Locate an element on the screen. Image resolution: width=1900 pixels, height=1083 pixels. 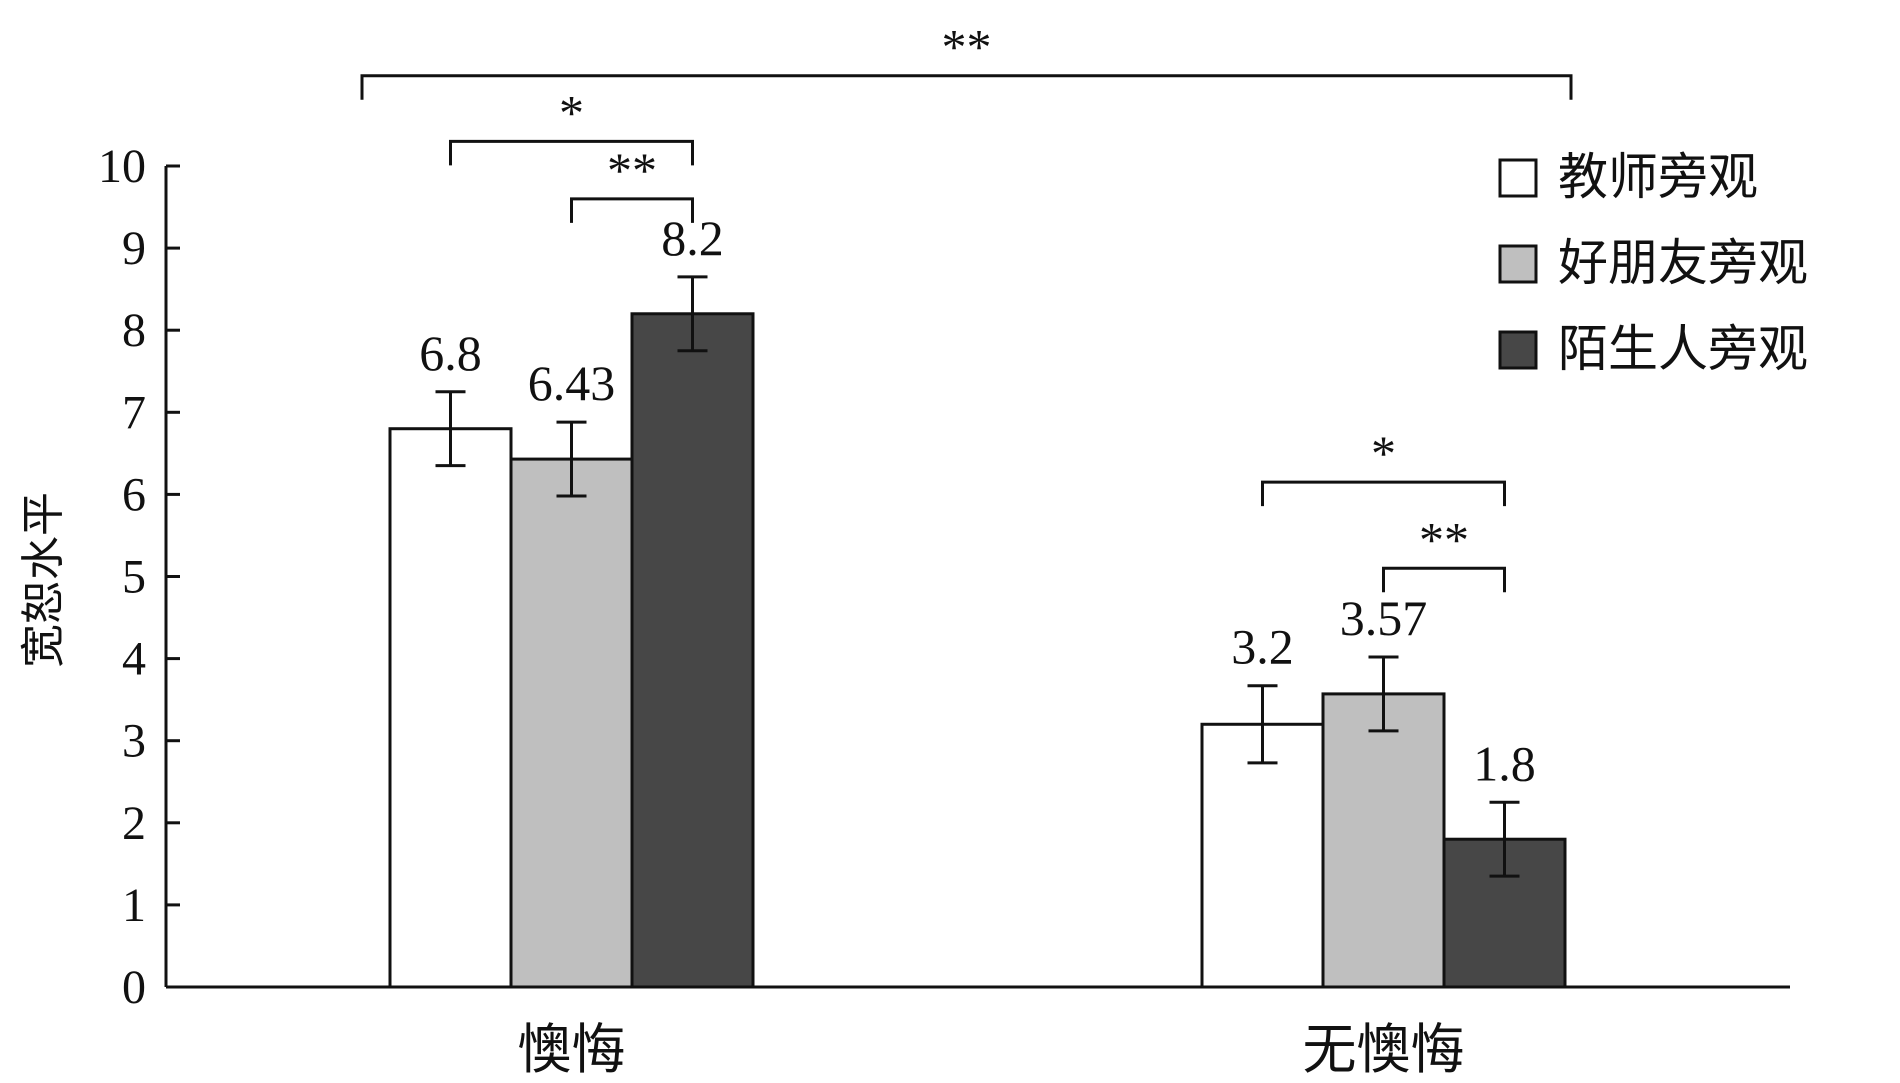
y-tick-label: 1 is located at coordinates (134, 905).